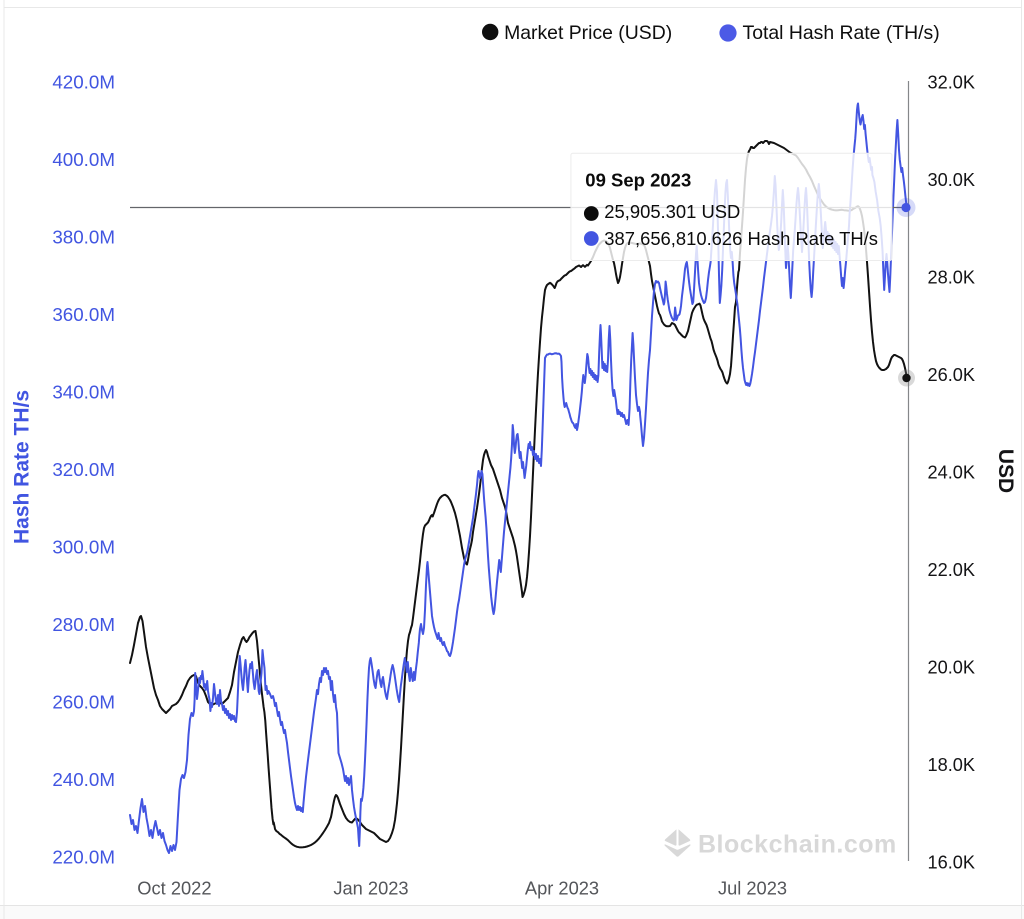 This screenshot has width=1024, height=919. What do you see at coordinates (83, 779) in the screenshot?
I see `svg-text: 240.0M` at bounding box center [83, 779].